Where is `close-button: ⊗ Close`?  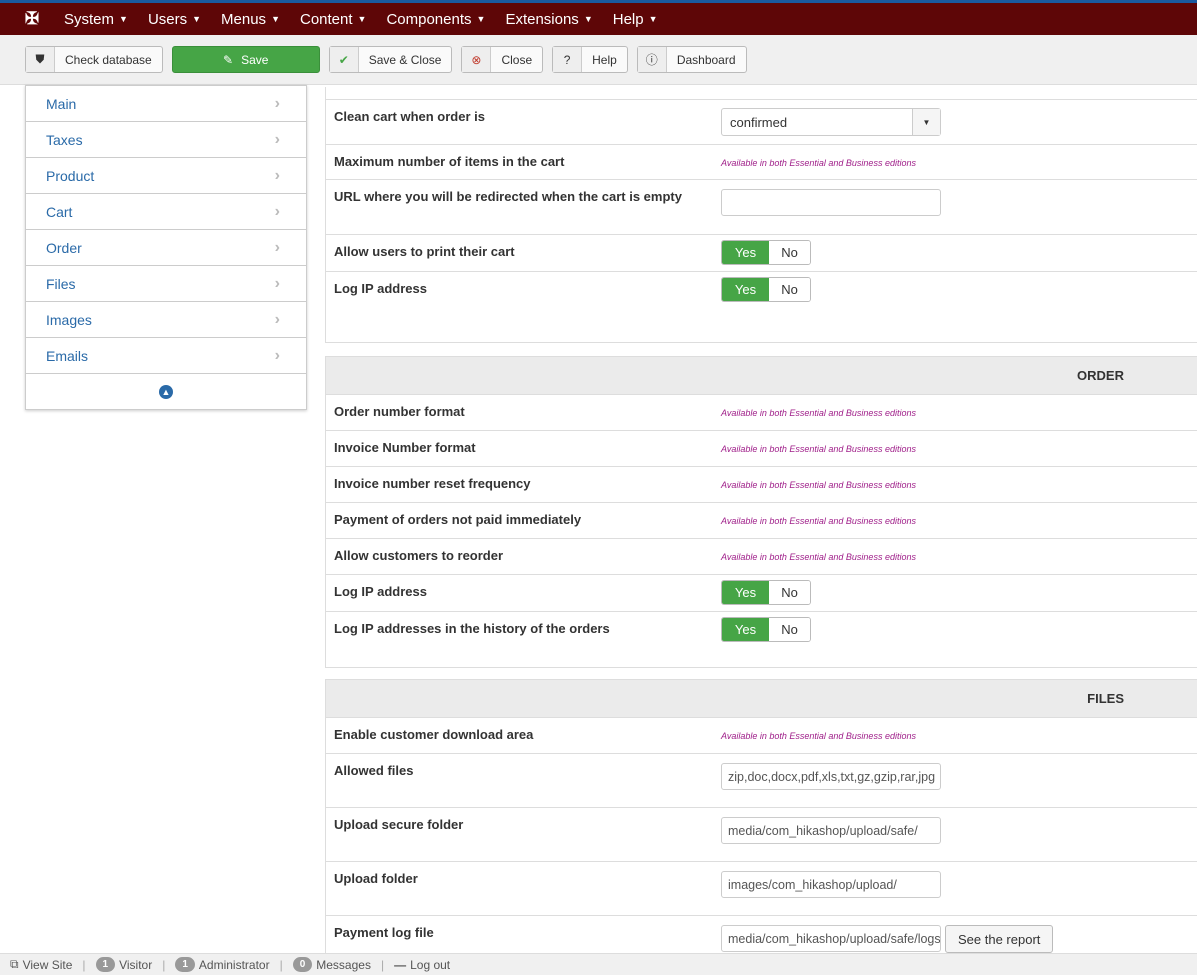 close-button: ⊗ Close is located at coordinates (502, 59).